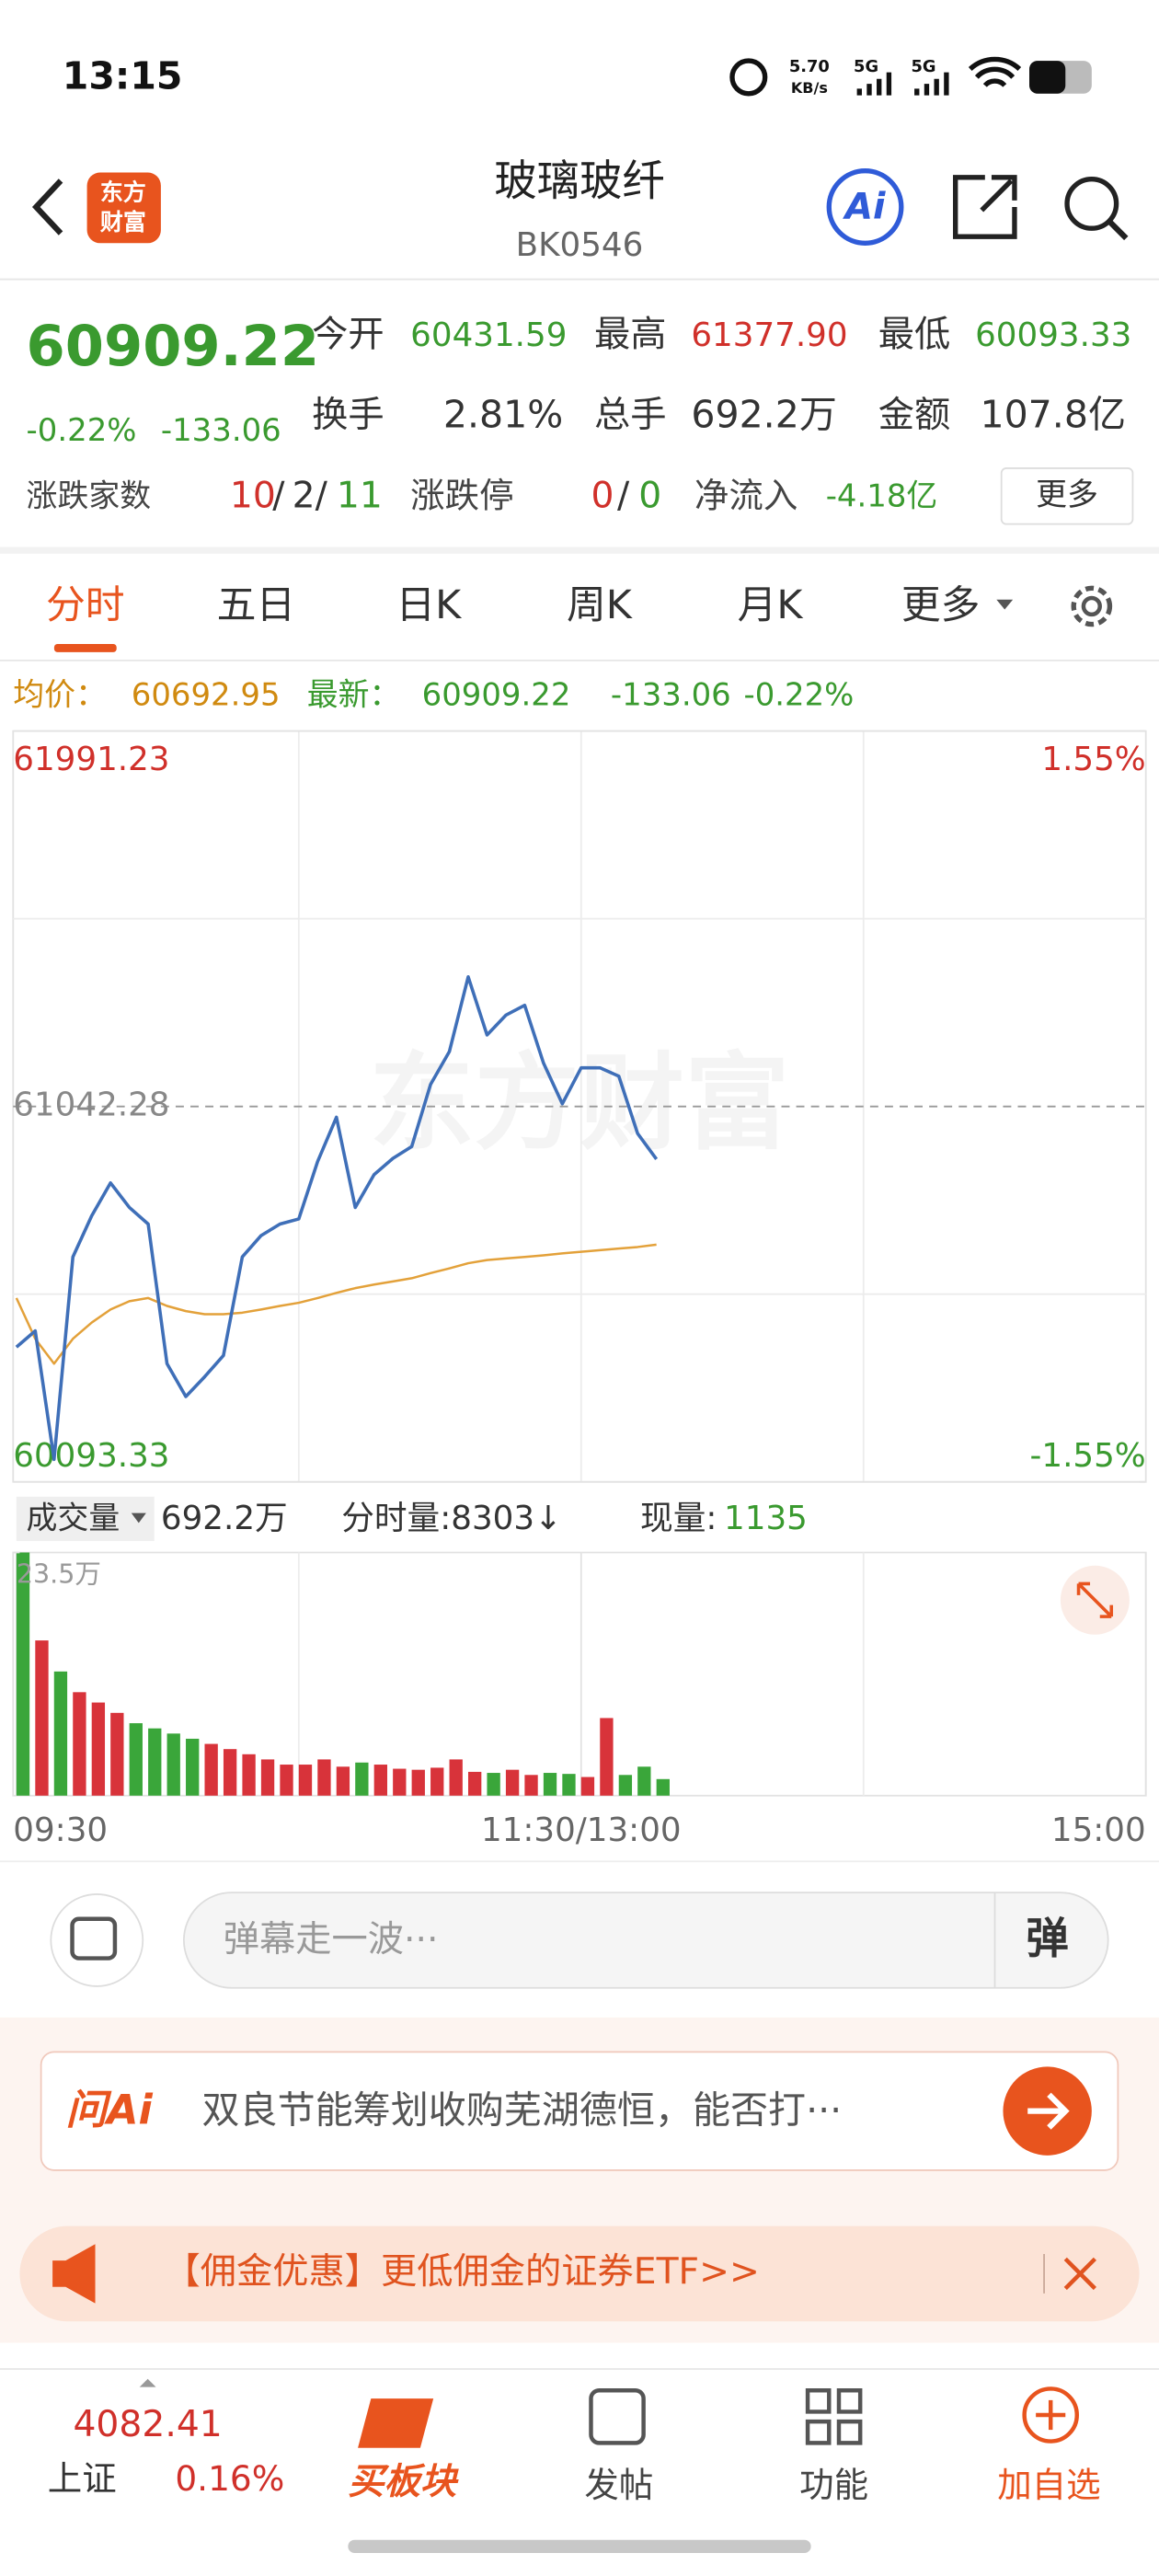 The height and width of the screenshot is (2576, 1159). I want to click on tab: 分时, so click(85, 605).